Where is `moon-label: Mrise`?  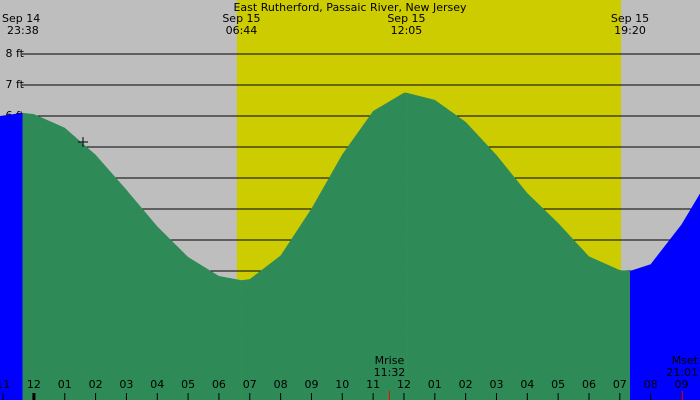 moon-label: Mrise is located at coordinates (390, 360).